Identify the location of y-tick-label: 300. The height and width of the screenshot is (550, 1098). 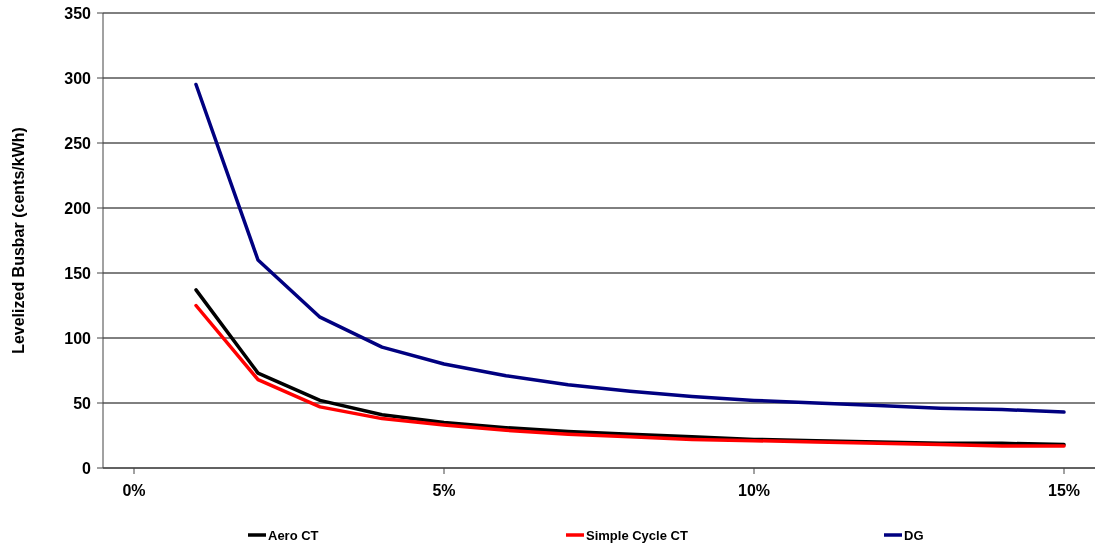
(78, 78).